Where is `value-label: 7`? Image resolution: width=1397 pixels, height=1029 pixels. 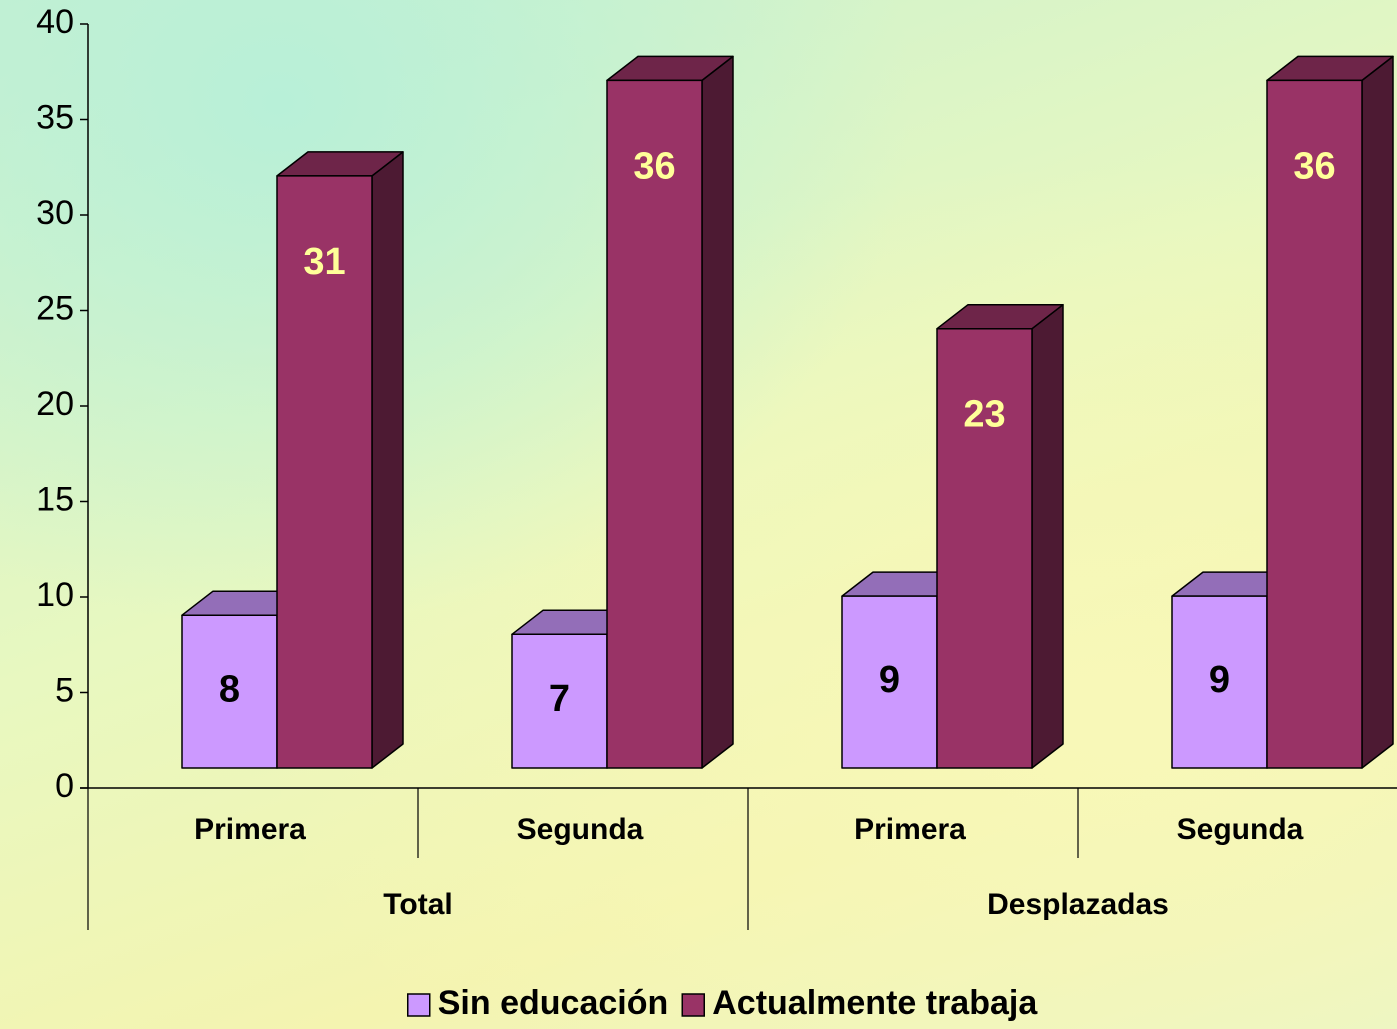 value-label: 7 is located at coordinates (559, 699).